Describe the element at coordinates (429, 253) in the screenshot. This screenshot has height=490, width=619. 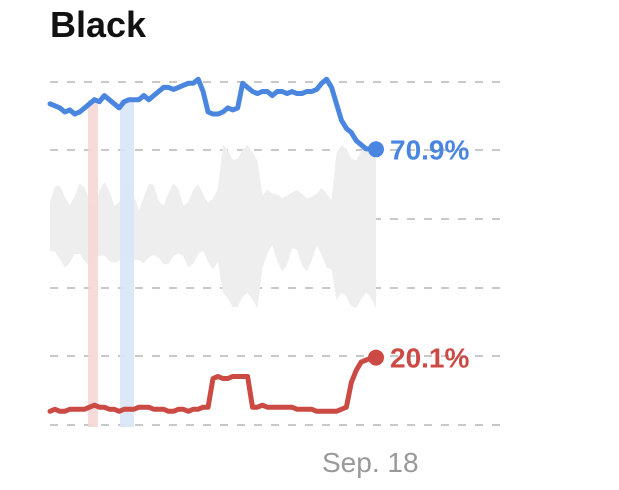
I see `end-labels: 70.9% 20.1%` at that location.